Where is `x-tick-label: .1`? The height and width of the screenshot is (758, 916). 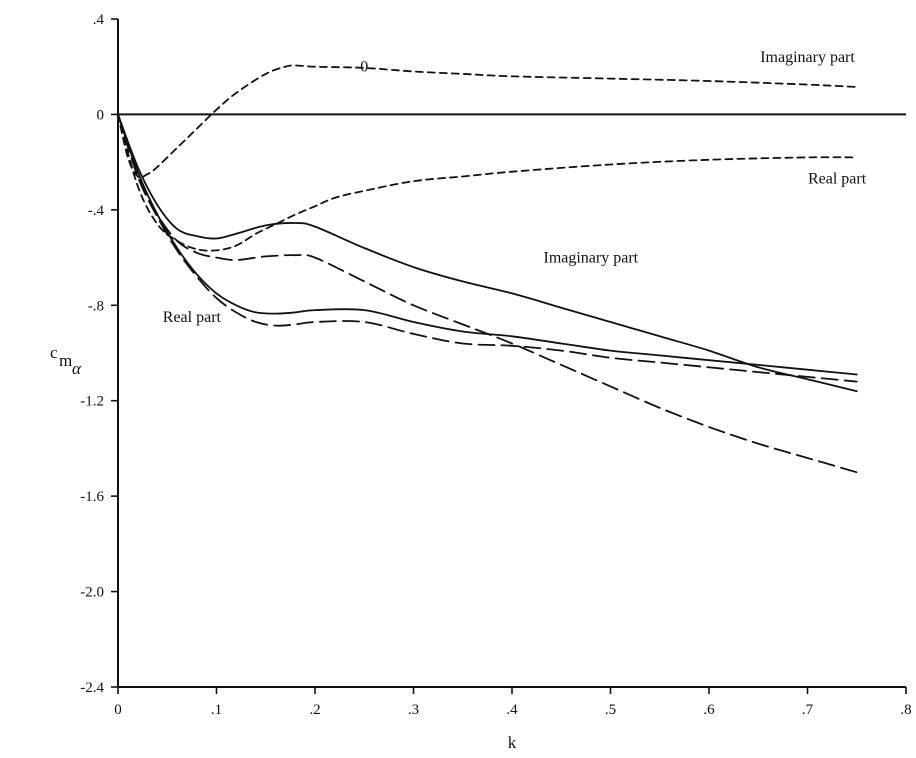
x-tick-label: .1 is located at coordinates (216, 710).